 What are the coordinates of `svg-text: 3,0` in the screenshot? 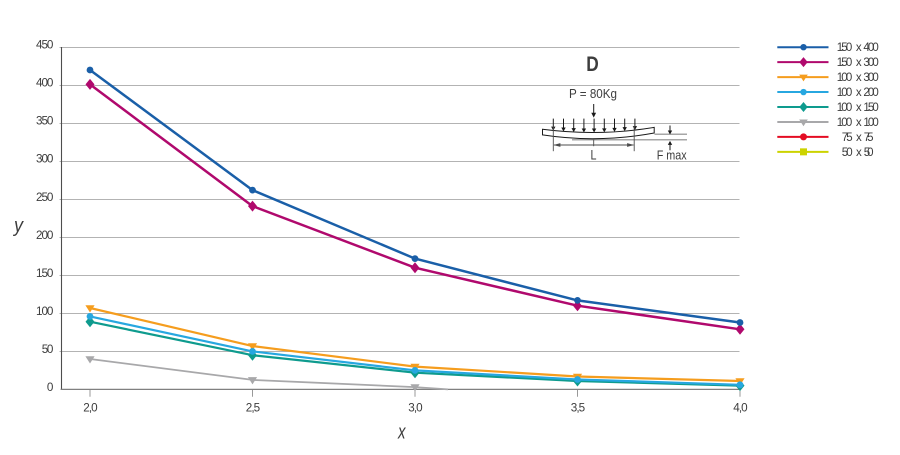 It's located at (415, 408).